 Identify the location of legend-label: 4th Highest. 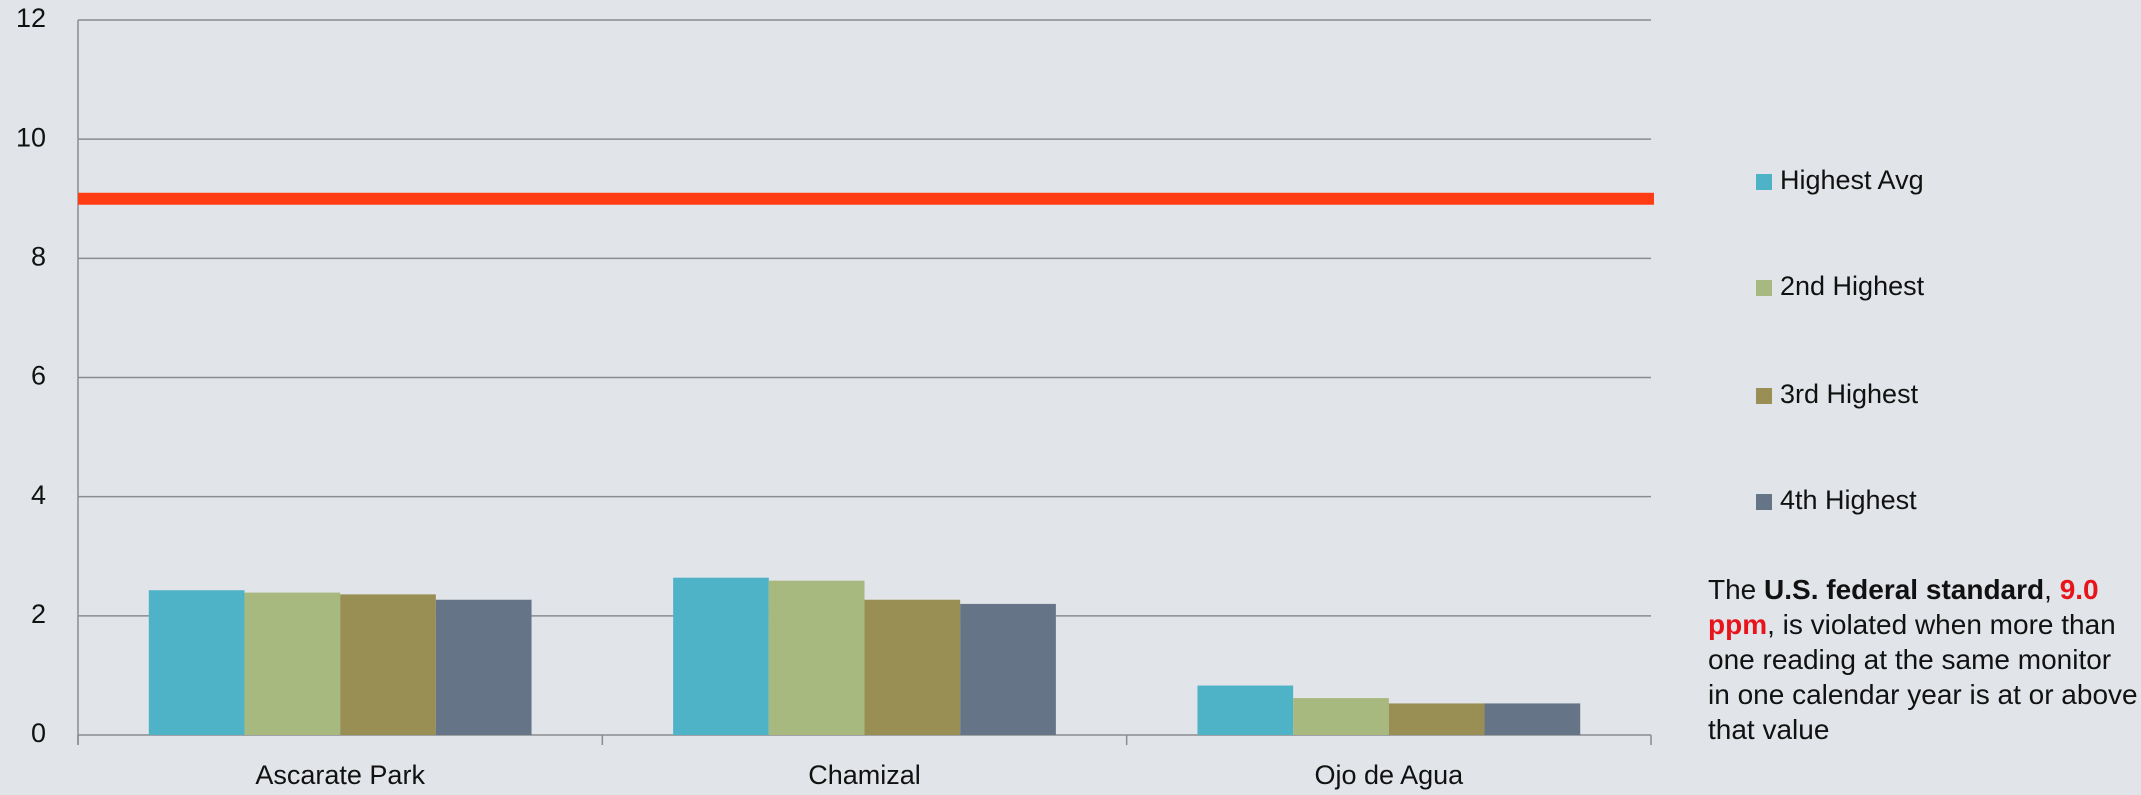
(1848, 500).